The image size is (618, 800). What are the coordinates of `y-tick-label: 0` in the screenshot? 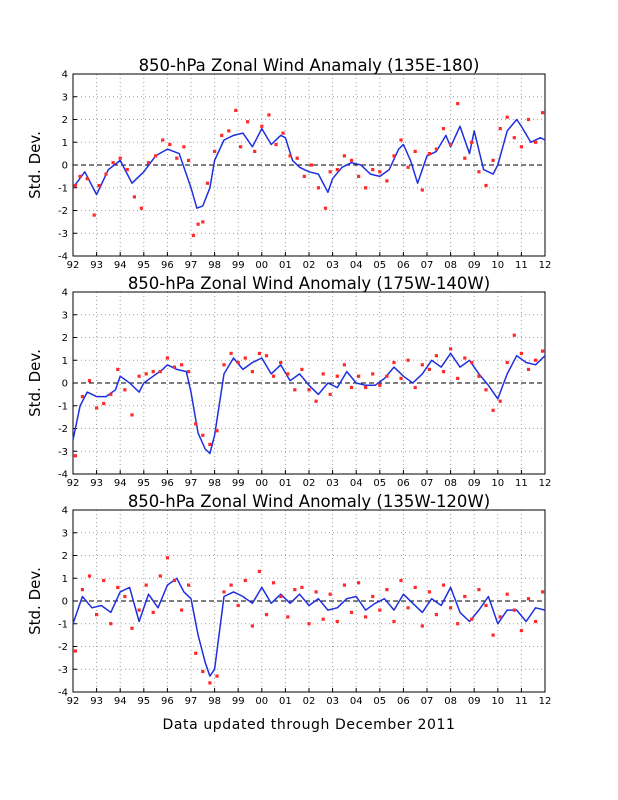 It's located at (65, 602).